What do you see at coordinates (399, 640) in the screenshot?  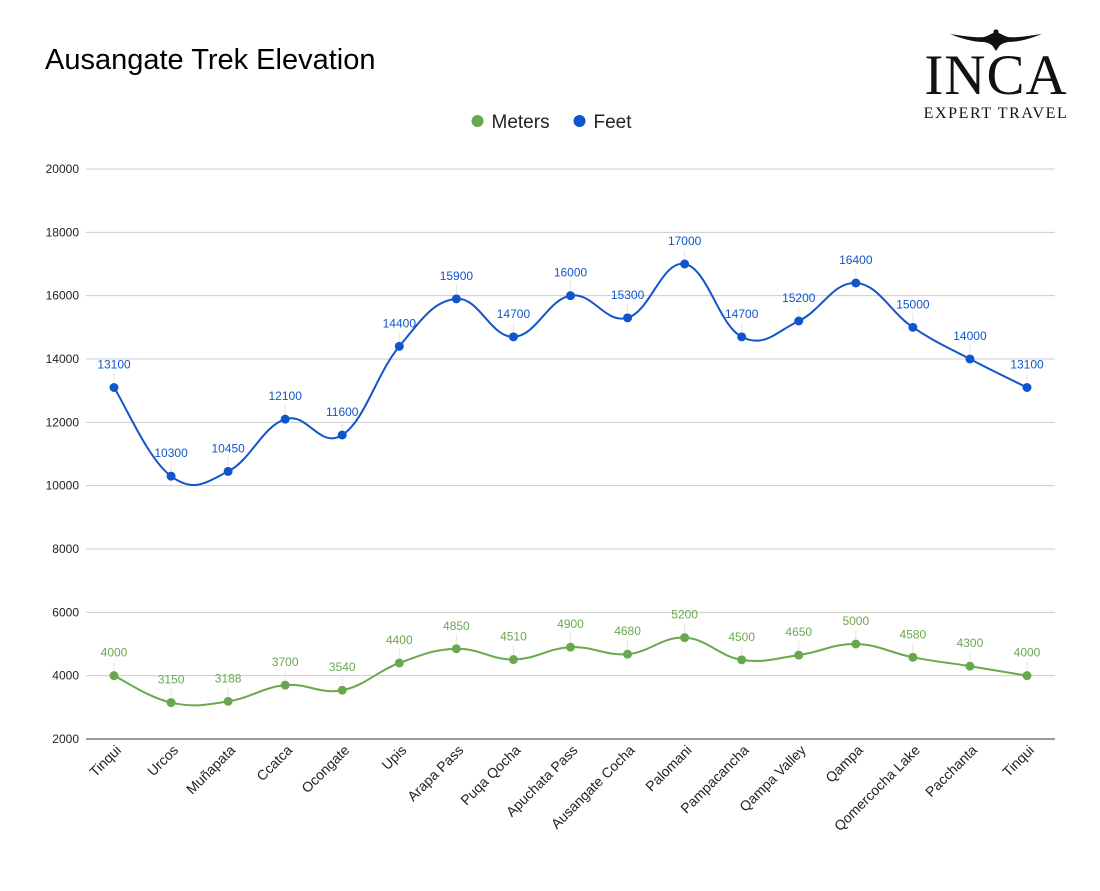 I see `data-label-meters: 4400` at bounding box center [399, 640].